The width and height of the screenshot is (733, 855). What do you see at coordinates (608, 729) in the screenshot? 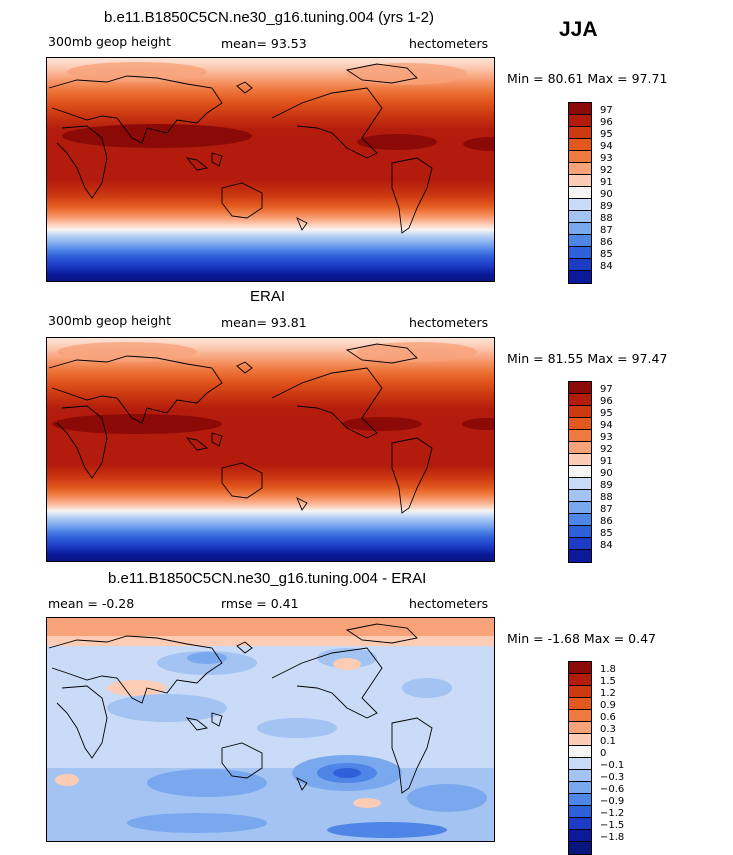
I see `colorbar-tick-label: 0.3` at bounding box center [608, 729].